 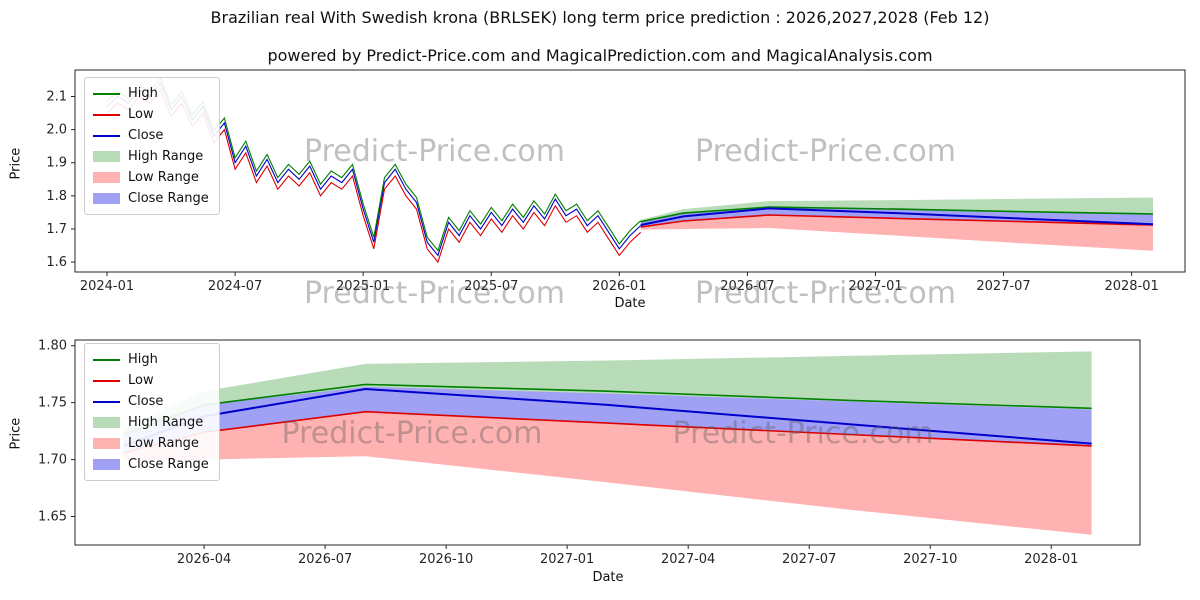 I want to click on bottom-chart-x-axis-label: Date, so click(x=608, y=577).